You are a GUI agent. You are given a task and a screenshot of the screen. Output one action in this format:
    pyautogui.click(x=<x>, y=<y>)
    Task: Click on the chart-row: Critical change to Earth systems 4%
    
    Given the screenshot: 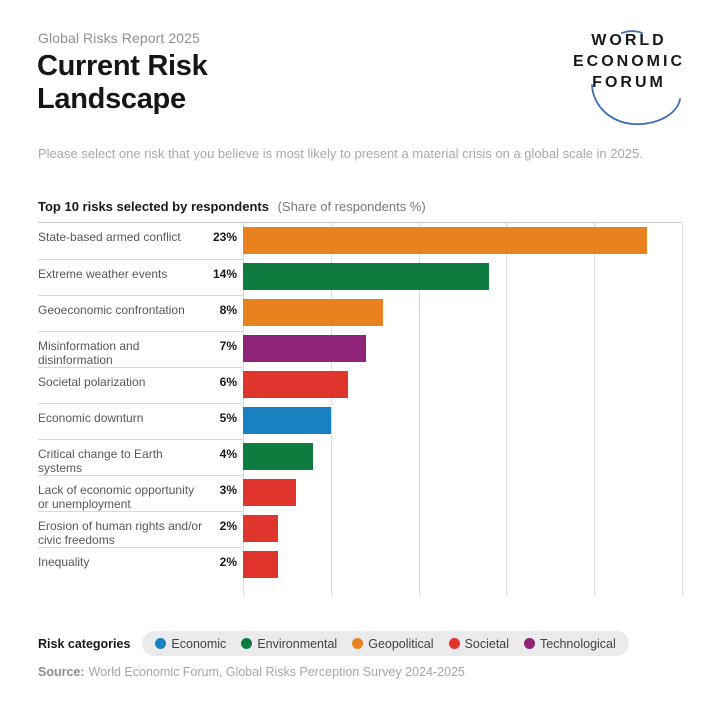 What is the action you would take?
    pyautogui.click(x=360, y=457)
    